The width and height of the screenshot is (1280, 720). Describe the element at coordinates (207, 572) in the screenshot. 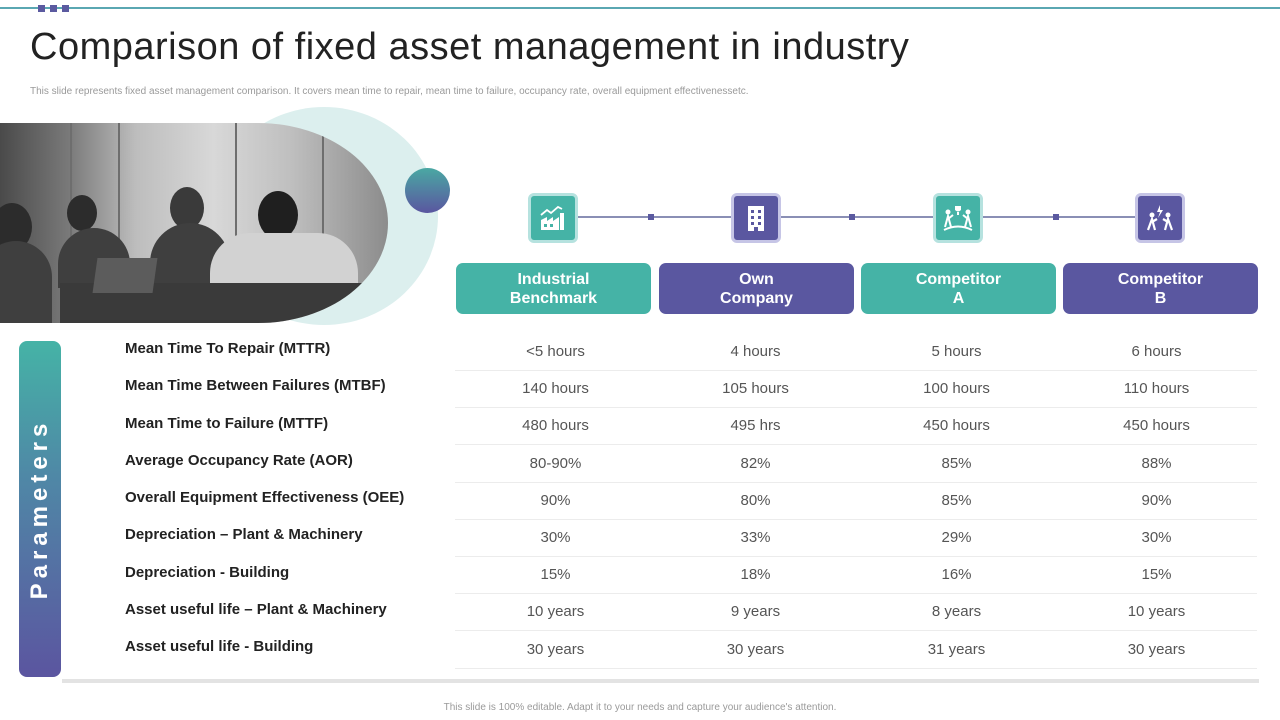

I see `parameter-label: Depreciation - Building` at that location.